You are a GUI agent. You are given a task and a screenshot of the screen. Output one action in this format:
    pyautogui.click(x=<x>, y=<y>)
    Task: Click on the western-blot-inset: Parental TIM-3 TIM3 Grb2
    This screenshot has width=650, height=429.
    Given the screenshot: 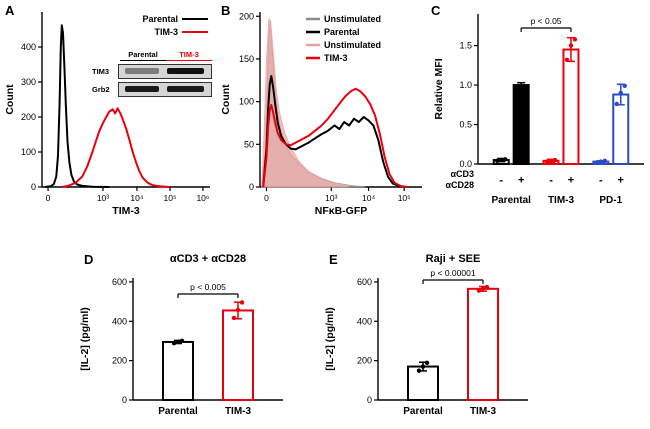 What is the action you would take?
    pyautogui.click(x=152, y=73)
    